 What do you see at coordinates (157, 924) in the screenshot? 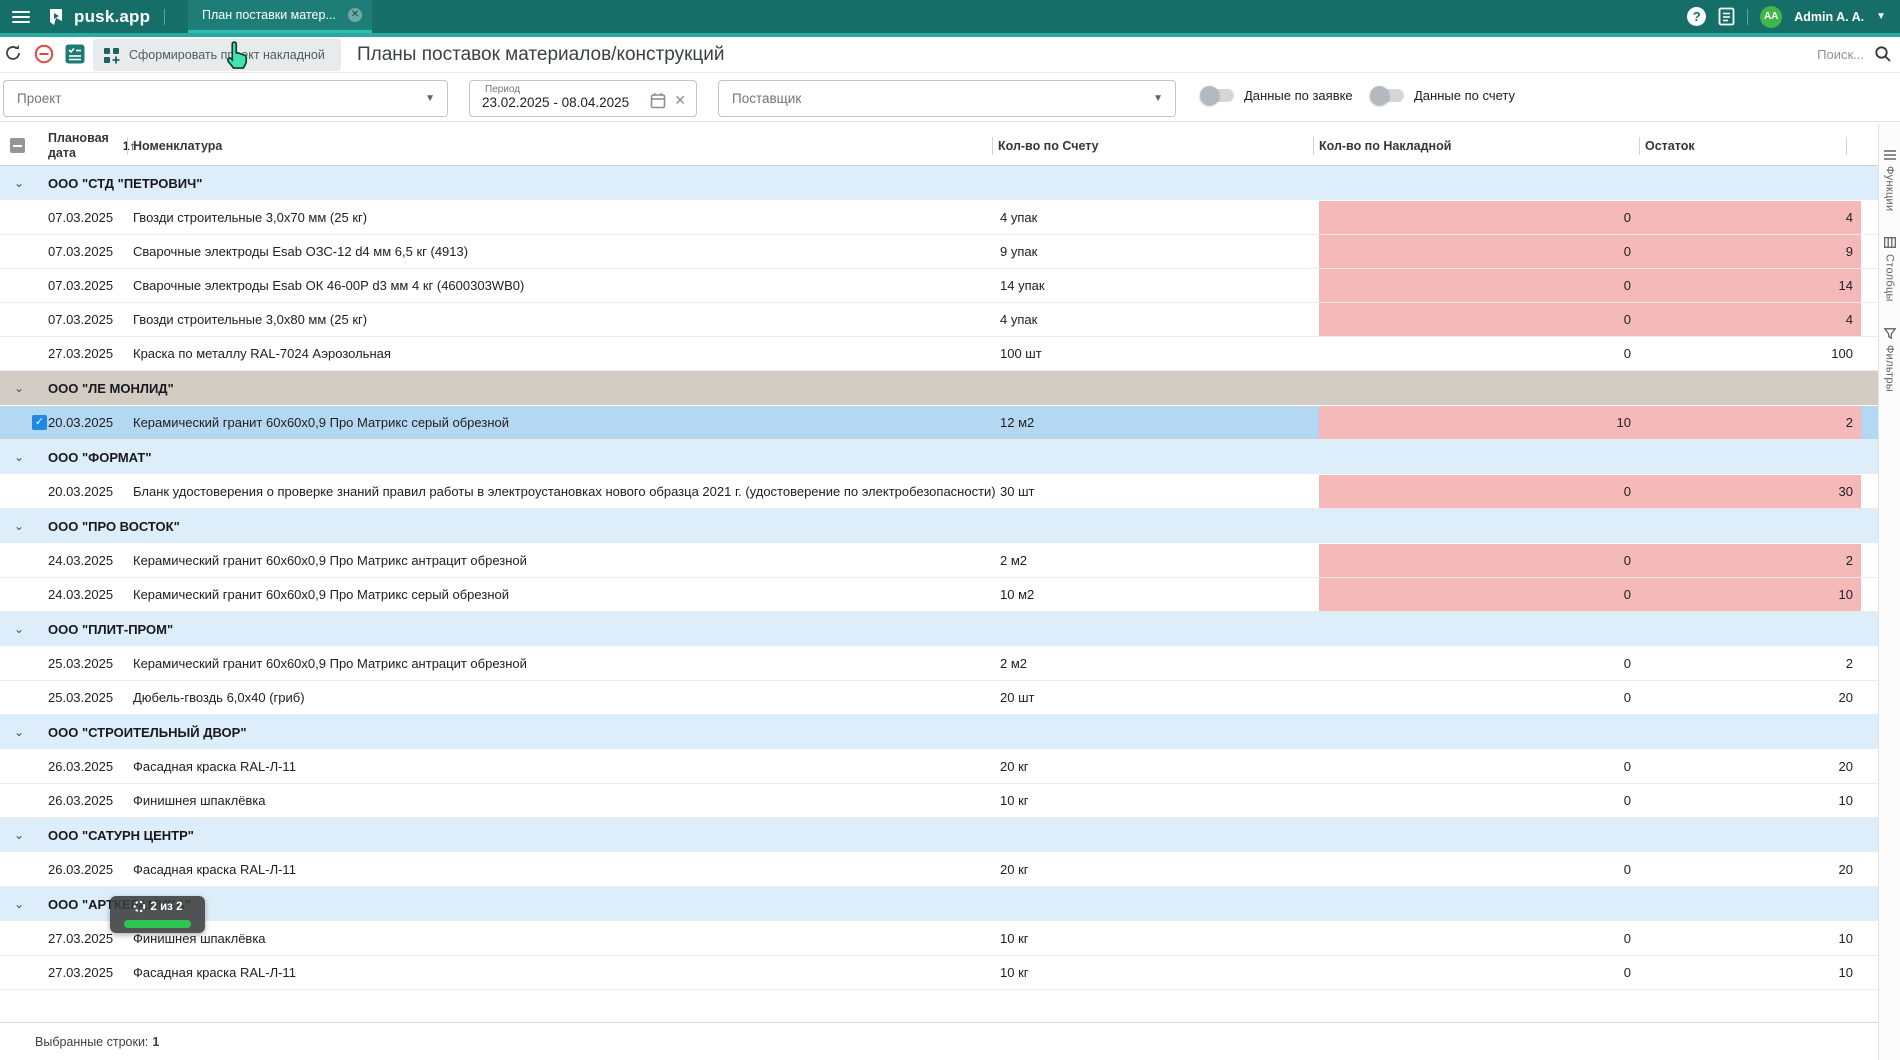
I see `progress-bar` at bounding box center [157, 924].